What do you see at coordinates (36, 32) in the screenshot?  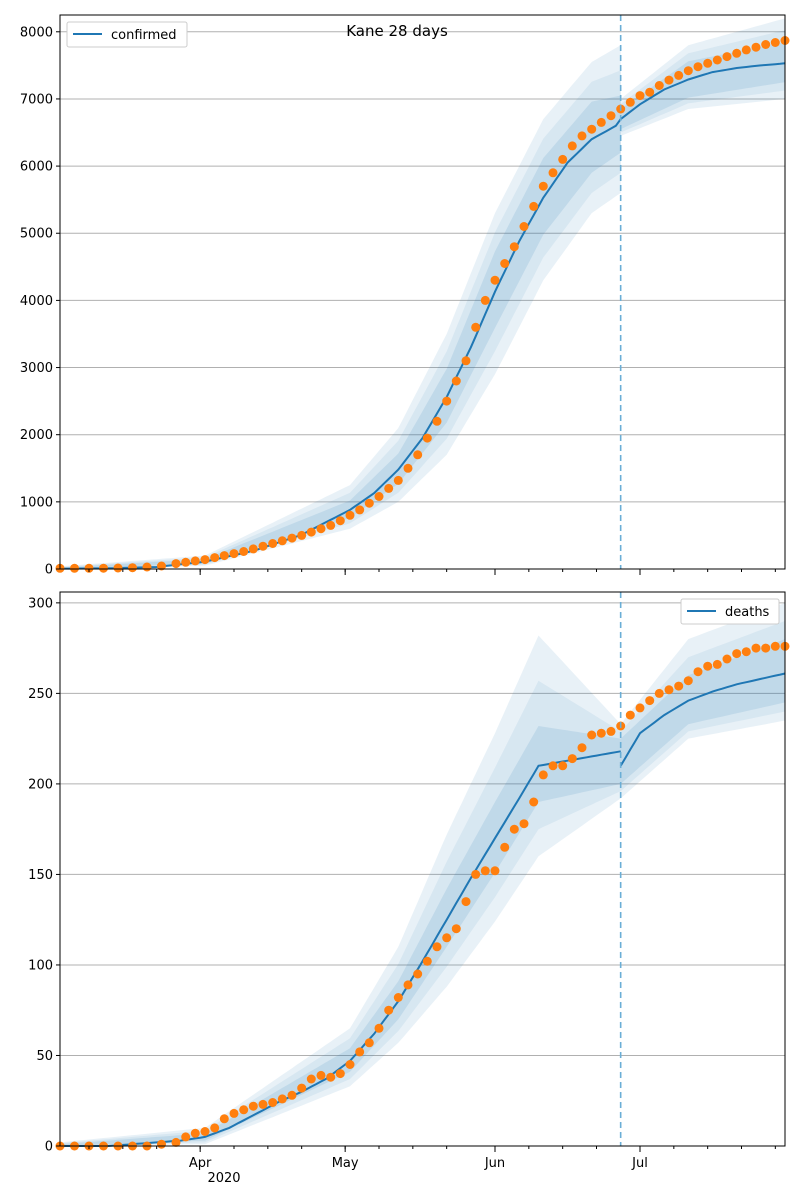 I see `y-tick-label: 8000` at bounding box center [36, 32].